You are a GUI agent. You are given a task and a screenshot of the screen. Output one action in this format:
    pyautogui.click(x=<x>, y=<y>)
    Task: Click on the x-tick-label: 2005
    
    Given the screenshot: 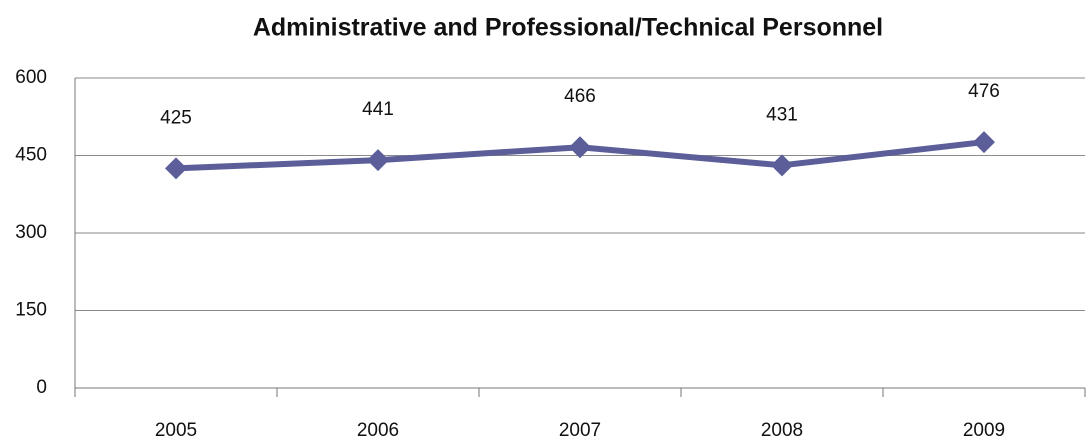 What is the action you would take?
    pyautogui.click(x=176, y=430)
    